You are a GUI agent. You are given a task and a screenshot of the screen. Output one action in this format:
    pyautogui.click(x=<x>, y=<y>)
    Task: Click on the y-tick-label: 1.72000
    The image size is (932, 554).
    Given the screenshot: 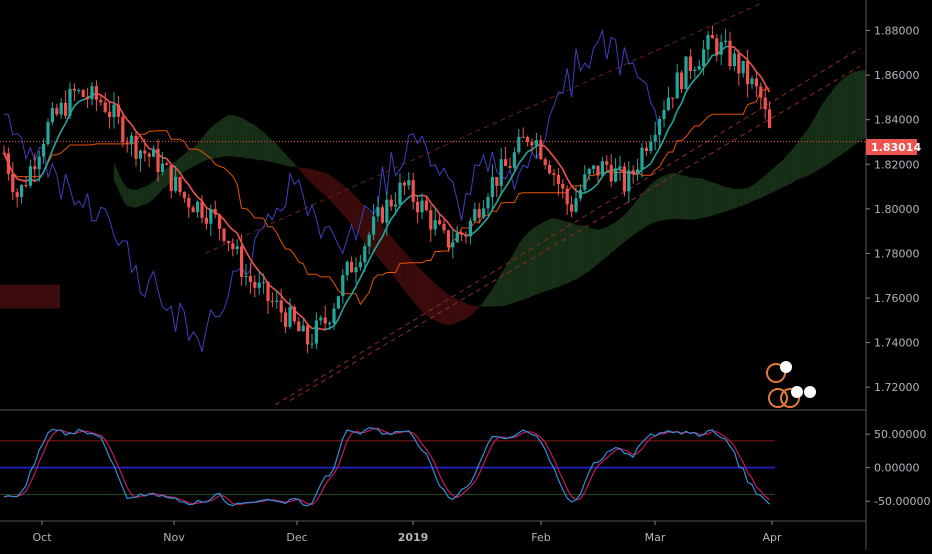 What is the action you would take?
    pyautogui.click(x=897, y=387)
    